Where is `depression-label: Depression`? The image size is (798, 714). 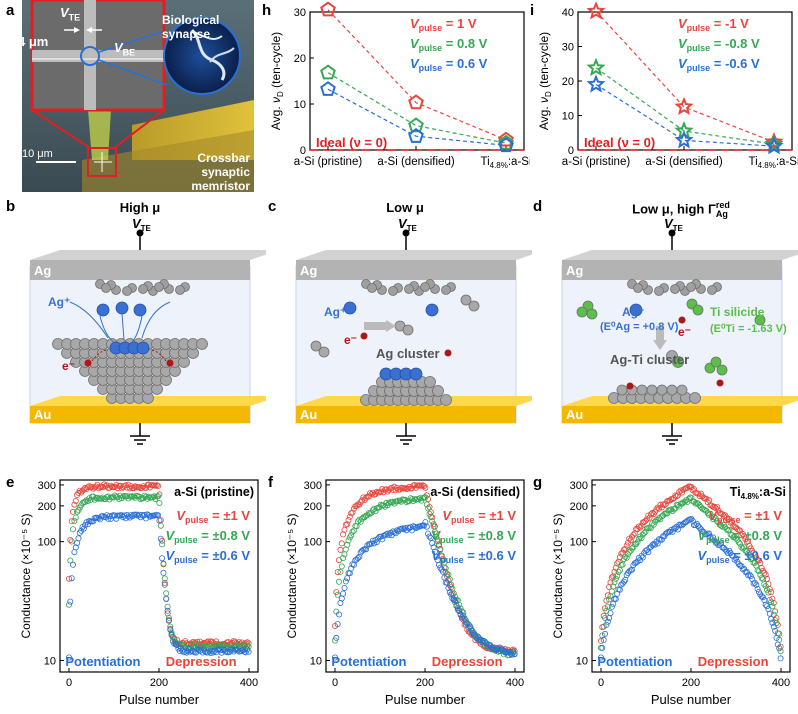
depression-label: Depression is located at coordinates (733, 661).